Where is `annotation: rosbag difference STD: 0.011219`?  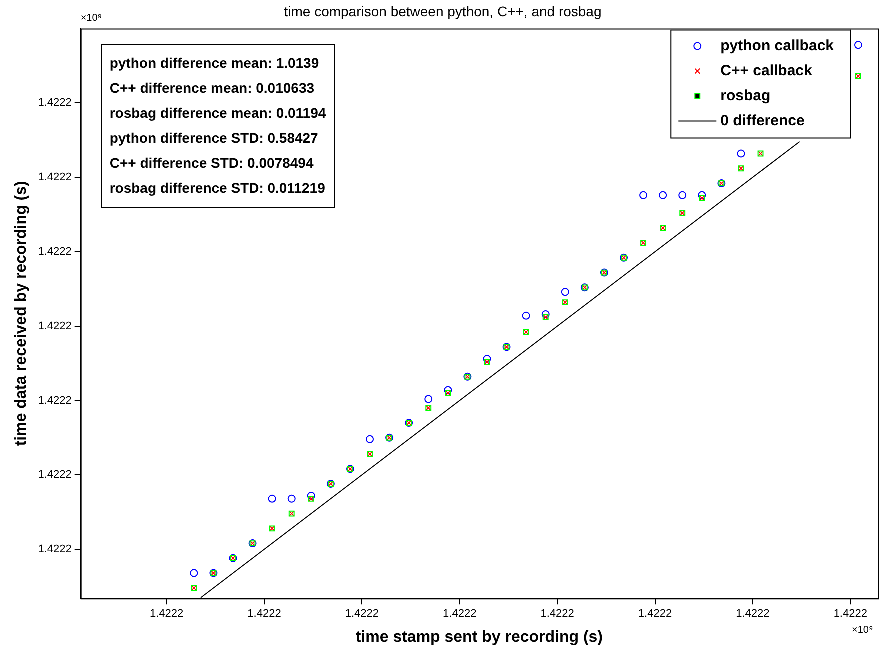
annotation: rosbag difference STD: 0.011219 is located at coordinates (218, 188).